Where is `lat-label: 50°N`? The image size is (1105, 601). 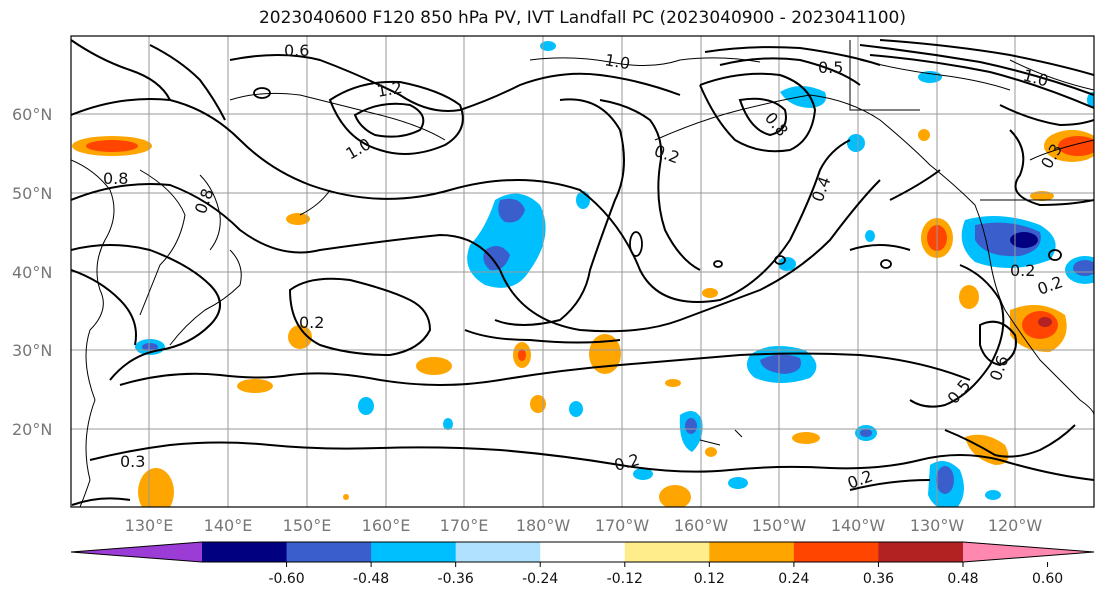
lat-label: 50°N is located at coordinates (32, 193).